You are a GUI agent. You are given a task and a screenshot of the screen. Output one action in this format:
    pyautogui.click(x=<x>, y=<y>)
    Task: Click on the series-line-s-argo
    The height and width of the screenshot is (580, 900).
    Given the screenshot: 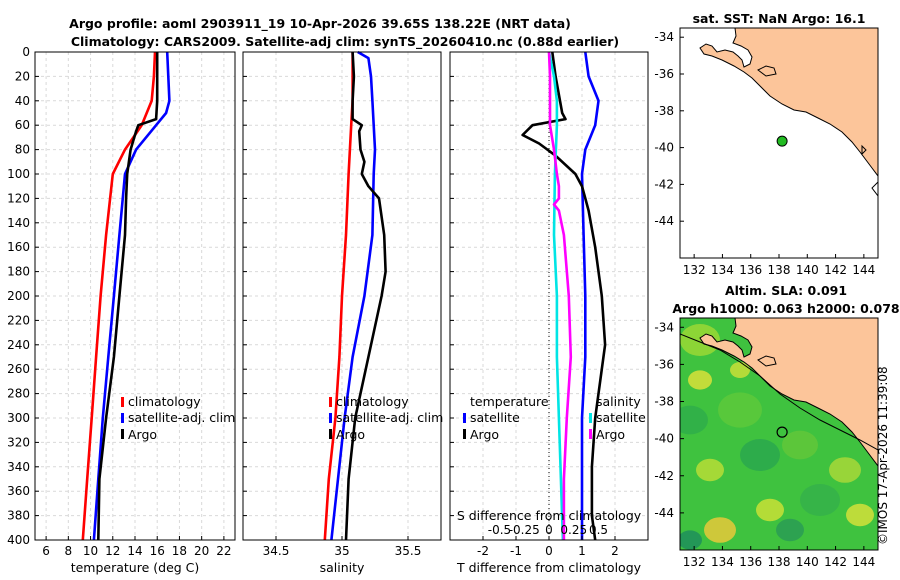 What is the action you would take?
    pyautogui.click(x=560, y=295)
    